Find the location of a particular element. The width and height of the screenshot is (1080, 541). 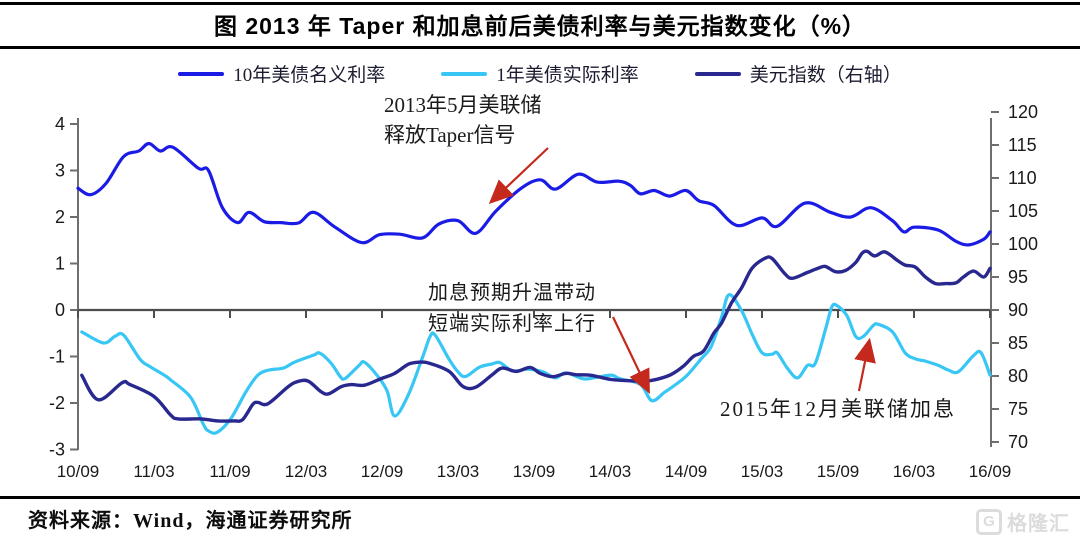

legend-item-0: 10年美债名义利率 is located at coordinates (281, 73).